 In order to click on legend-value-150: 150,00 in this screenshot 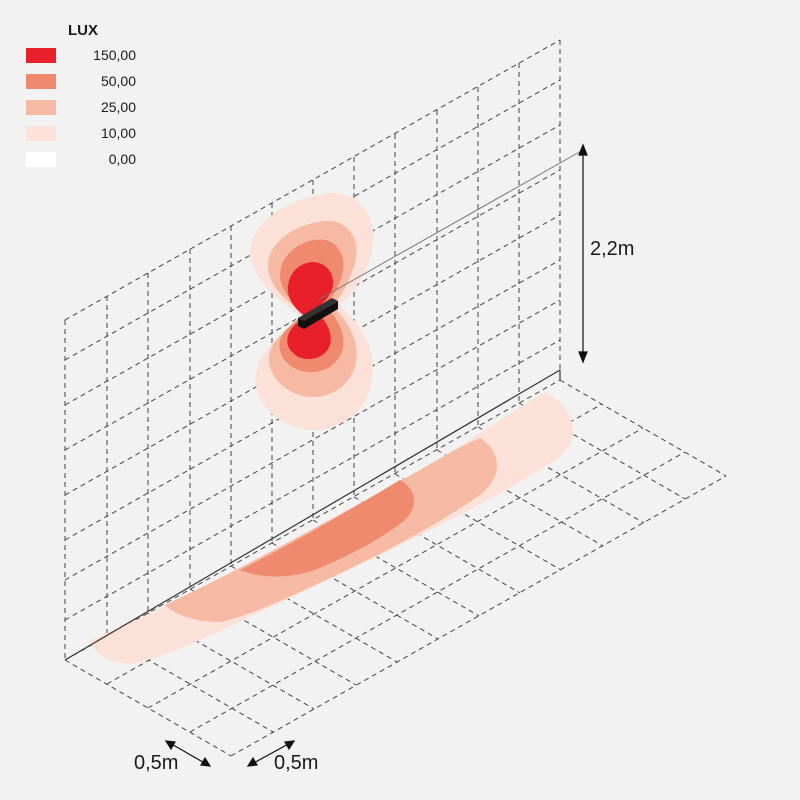, I will do `click(114, 55)`.